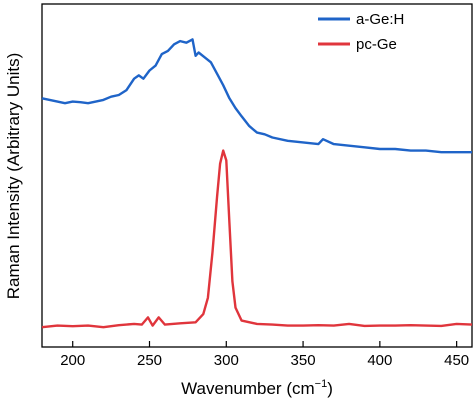  What do you see at coordinates (264, 355) in the screenshot?
I see `x-axis-ticks: 200 250 300 350 400 450` at bounding box center [264, 355].